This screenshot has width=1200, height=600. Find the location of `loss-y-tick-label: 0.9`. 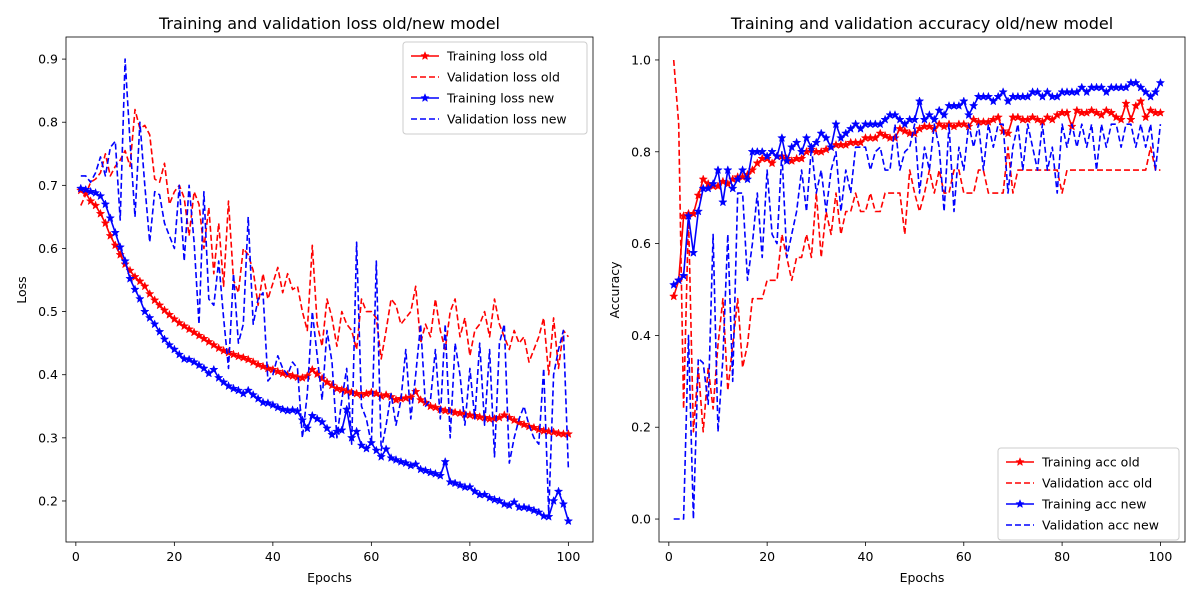

loss-y-tick-label: 0.9 is located at coordinates (48, 59).